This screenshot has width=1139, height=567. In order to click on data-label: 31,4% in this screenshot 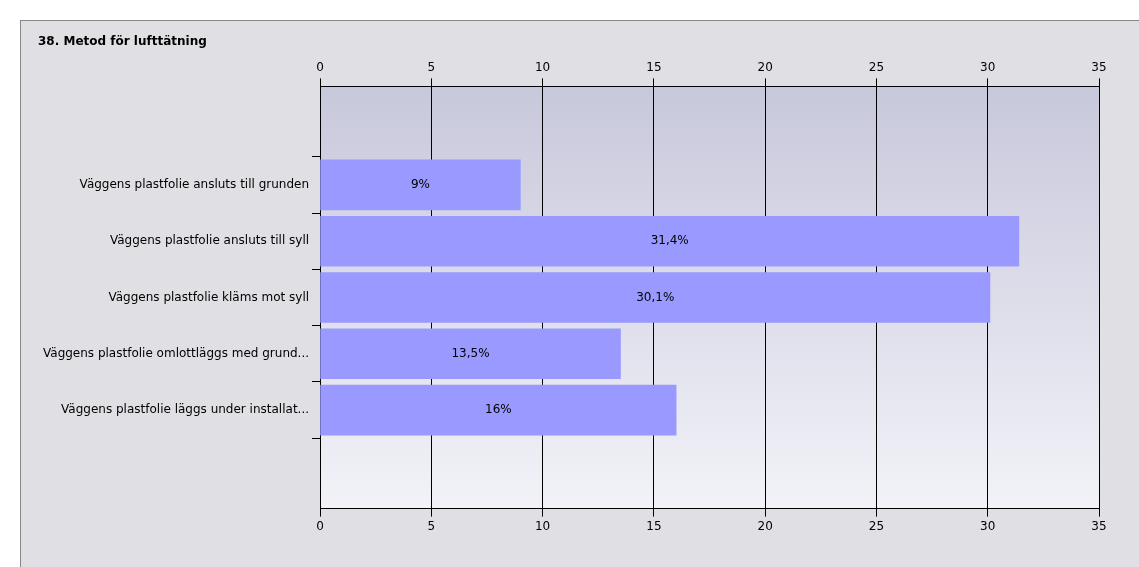, I will do `click(669, 240)`.